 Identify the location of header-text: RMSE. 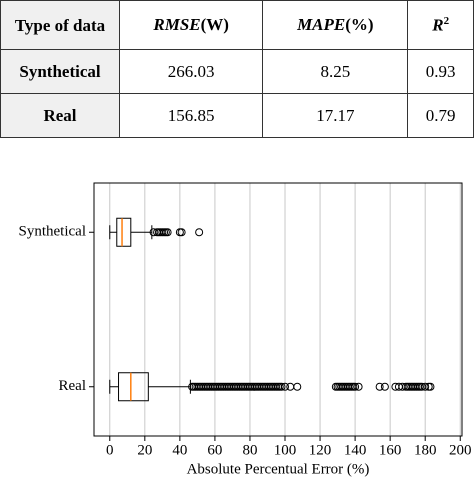
(177, 24).